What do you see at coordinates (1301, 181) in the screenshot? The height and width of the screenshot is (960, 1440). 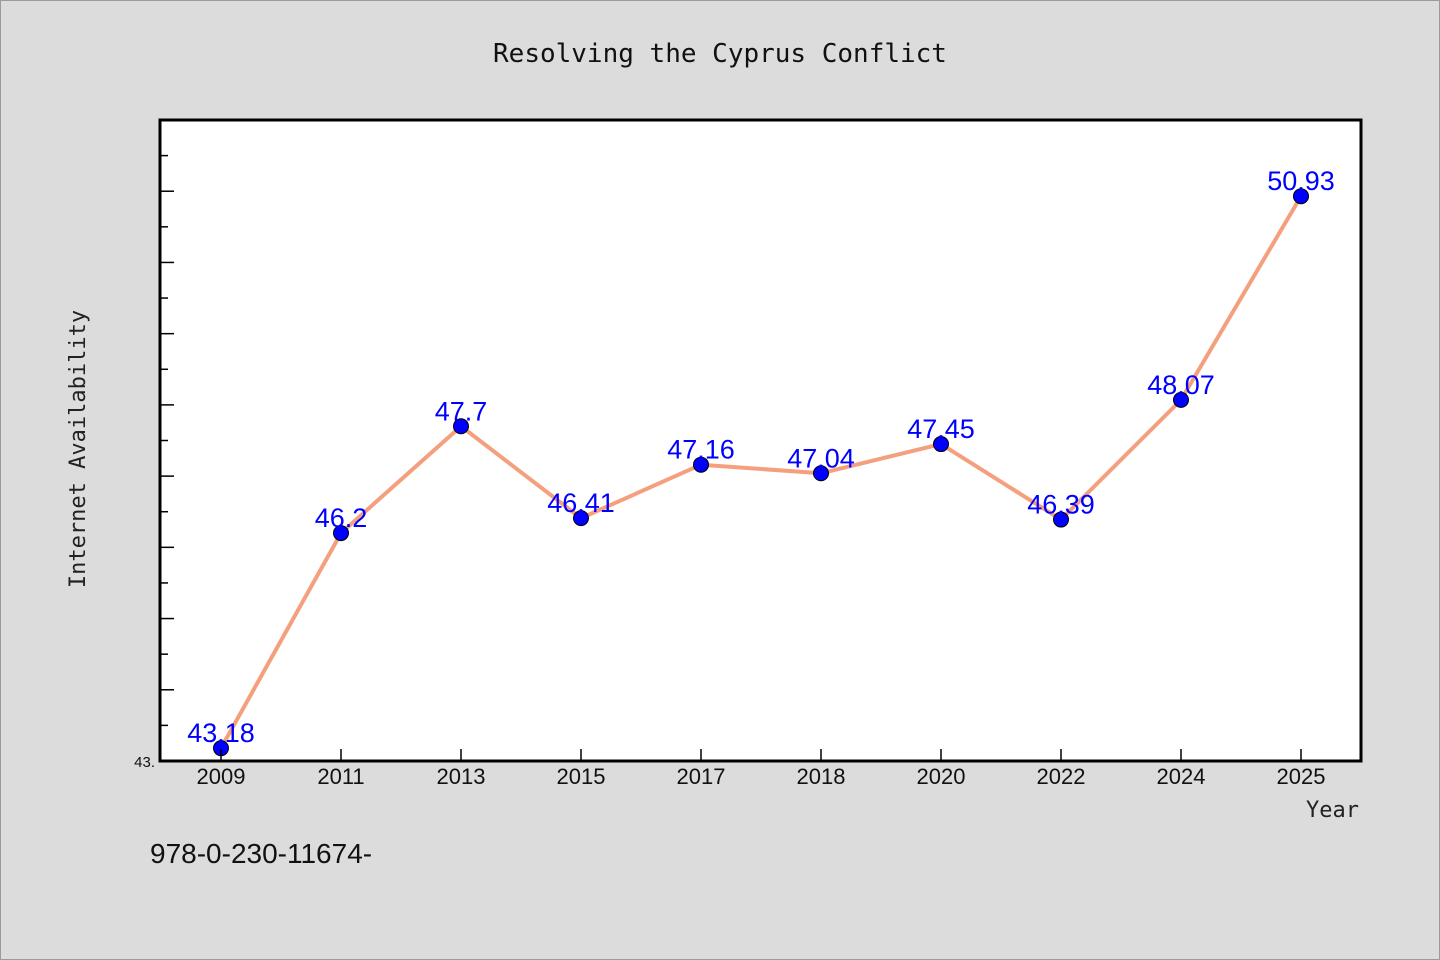 I see `data-label: 50.93` at bounding box center [1301, 181].